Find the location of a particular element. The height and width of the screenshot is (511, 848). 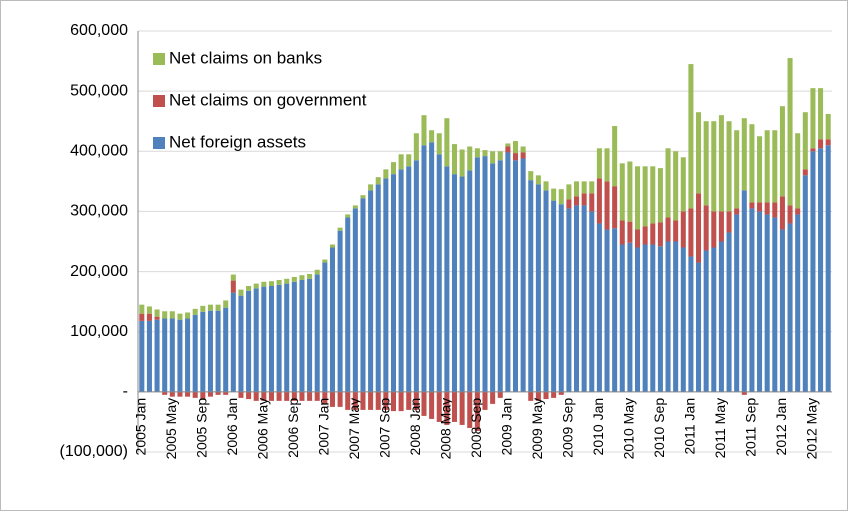

x-tick-label: 2006 Jan is located at coordinates (232, 427).